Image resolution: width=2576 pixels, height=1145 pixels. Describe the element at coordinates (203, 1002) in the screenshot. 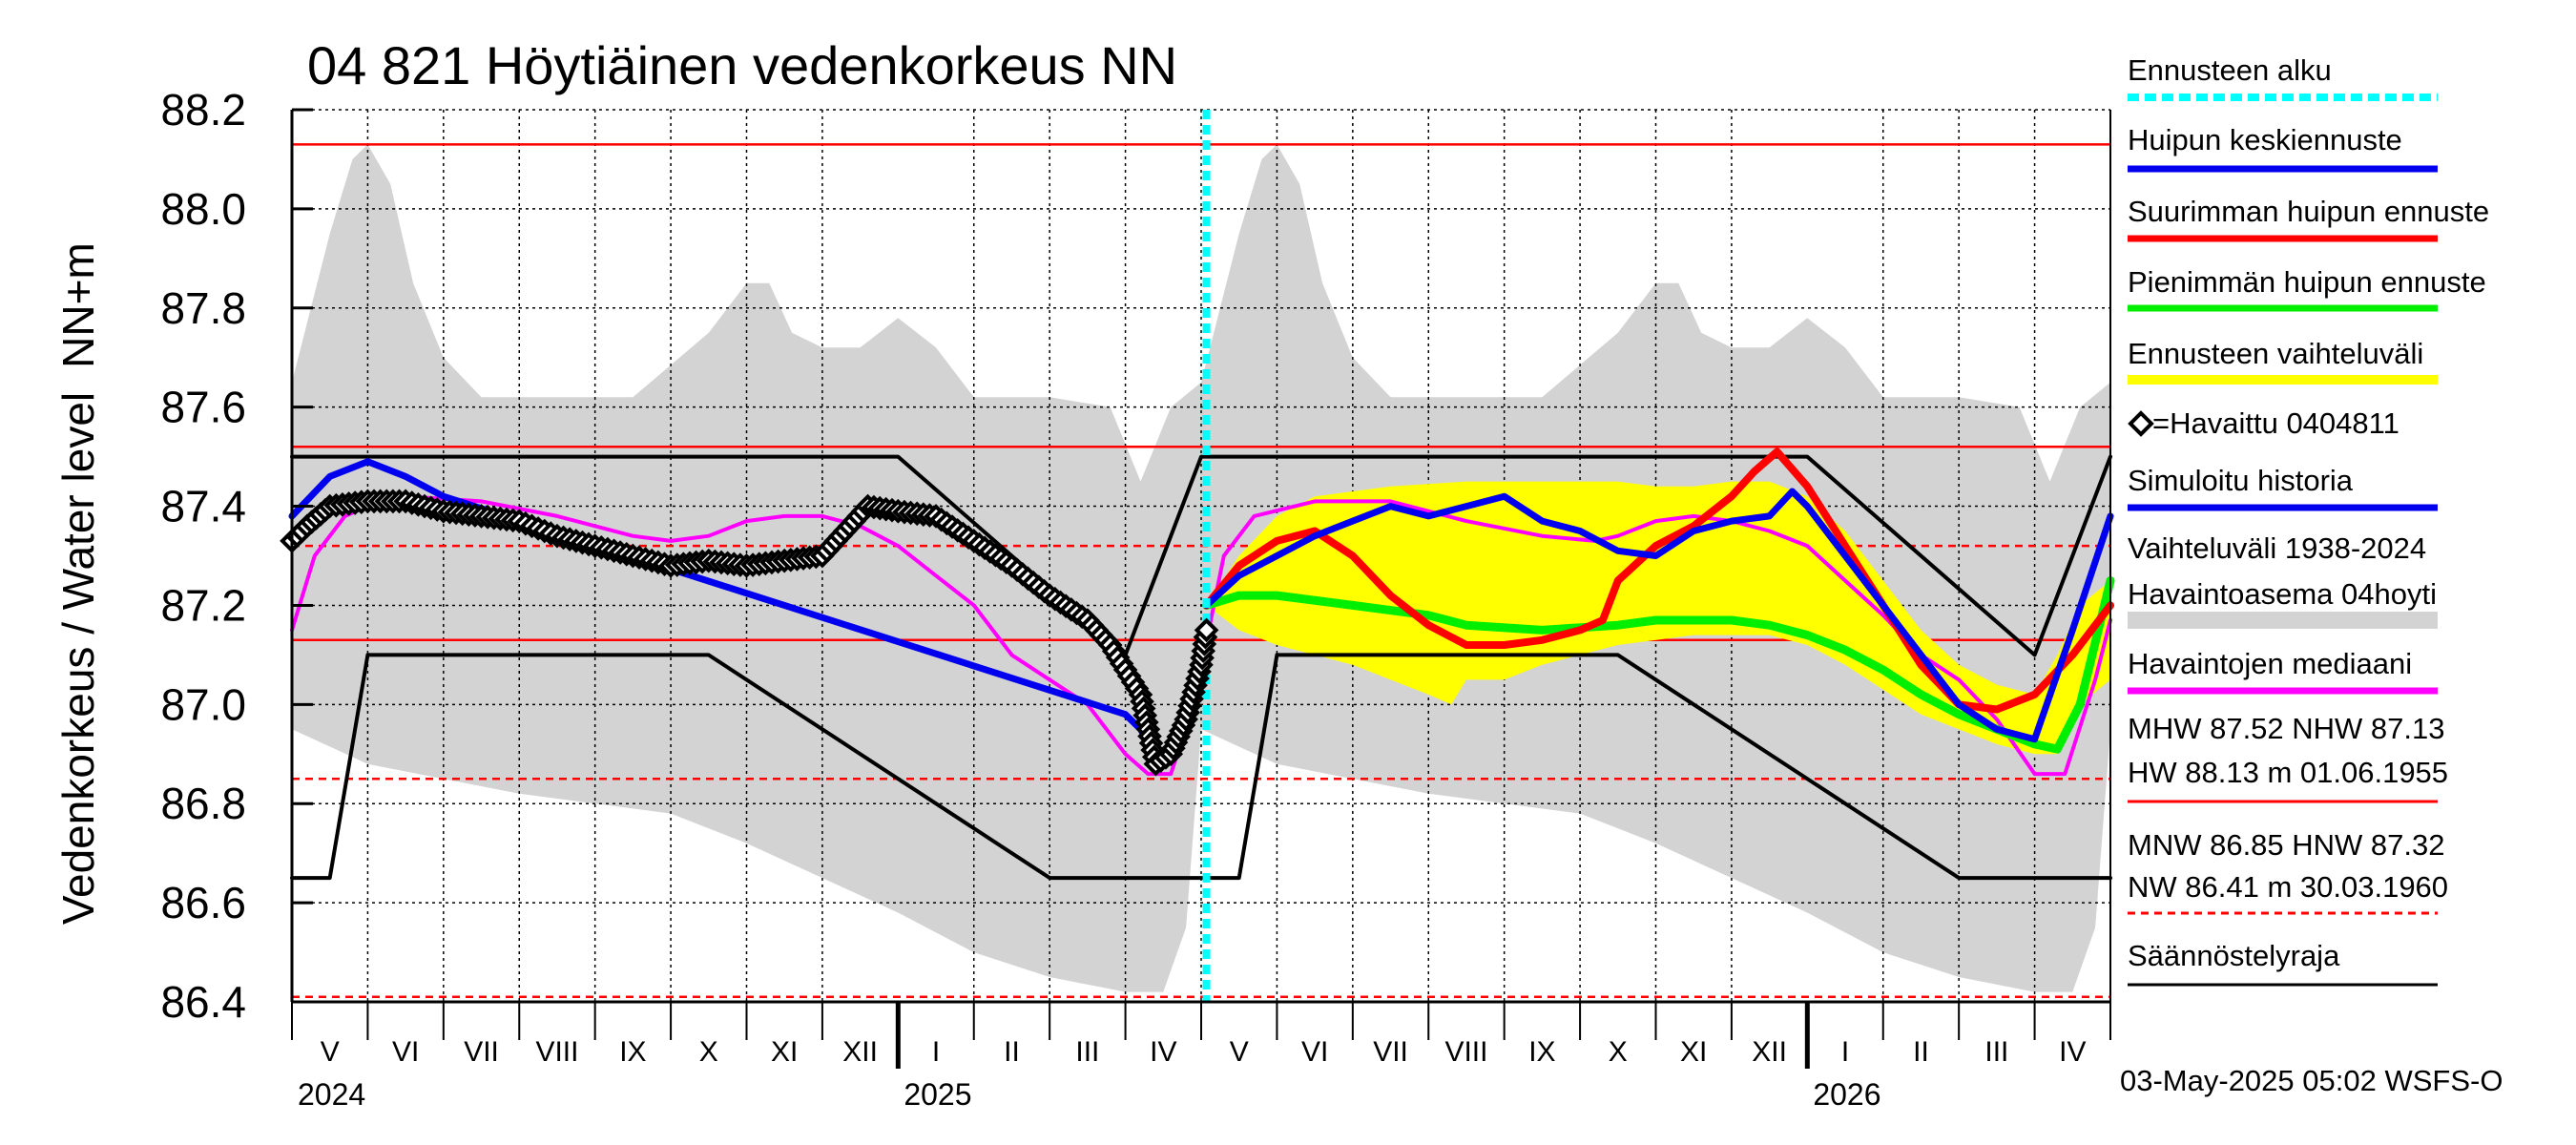

I see `y-tick-label: 86.4` at that location.